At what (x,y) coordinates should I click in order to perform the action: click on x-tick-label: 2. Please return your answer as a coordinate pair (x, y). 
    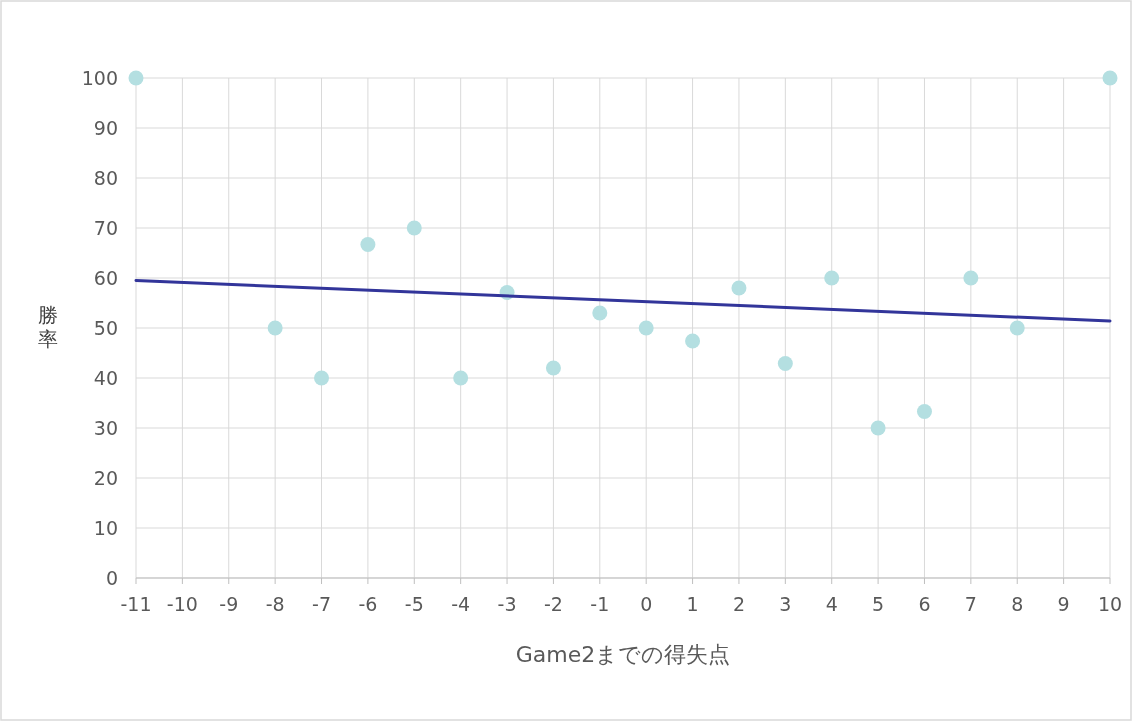
    Looking at the image, I should click on (738, 604).